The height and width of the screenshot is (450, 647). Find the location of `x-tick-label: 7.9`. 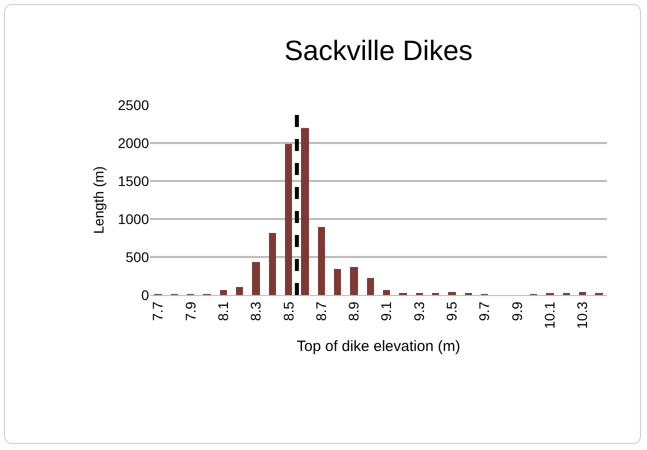

x-tick-label: 7.9 is located at coordinates (190, 311).